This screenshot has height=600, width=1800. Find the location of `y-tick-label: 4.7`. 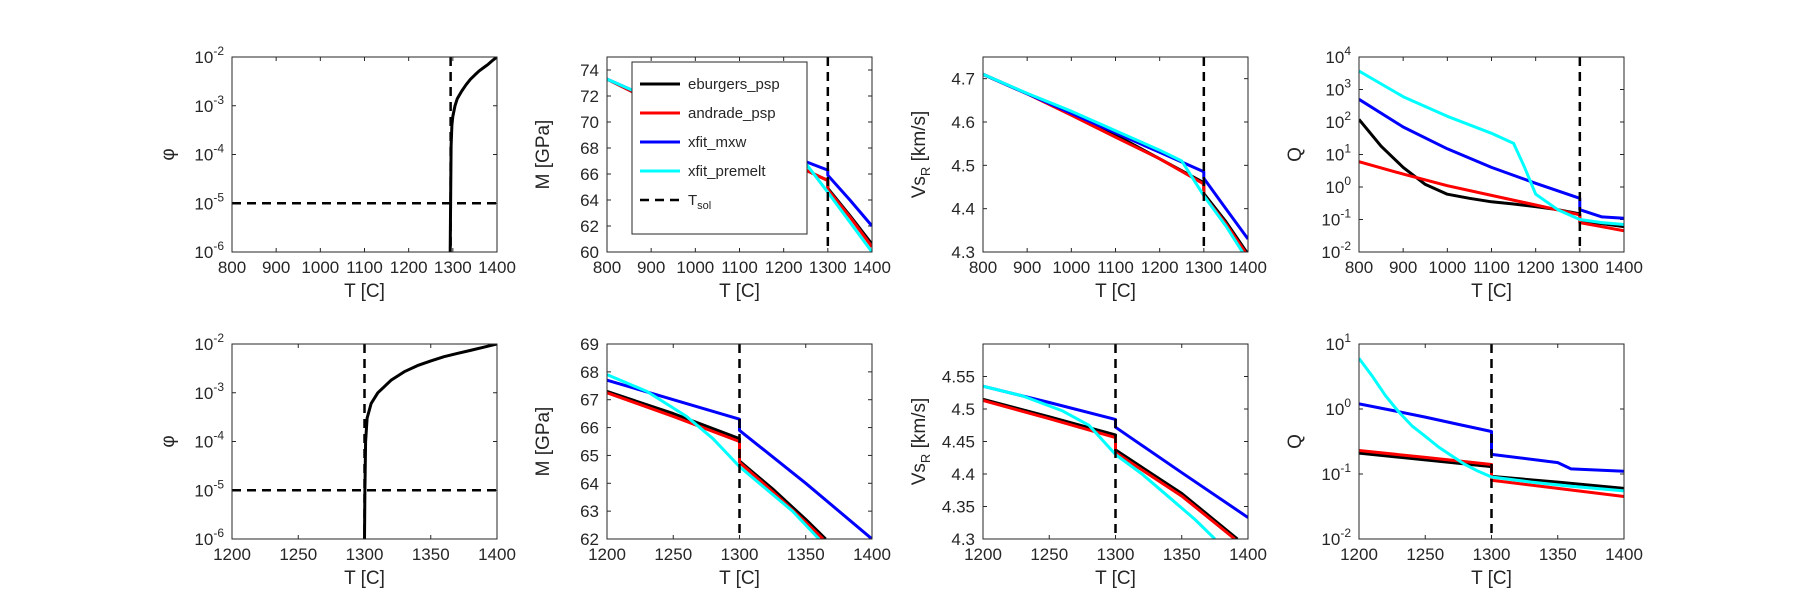

y-tick-label: 4.7 is located at coordinates (963, 79).